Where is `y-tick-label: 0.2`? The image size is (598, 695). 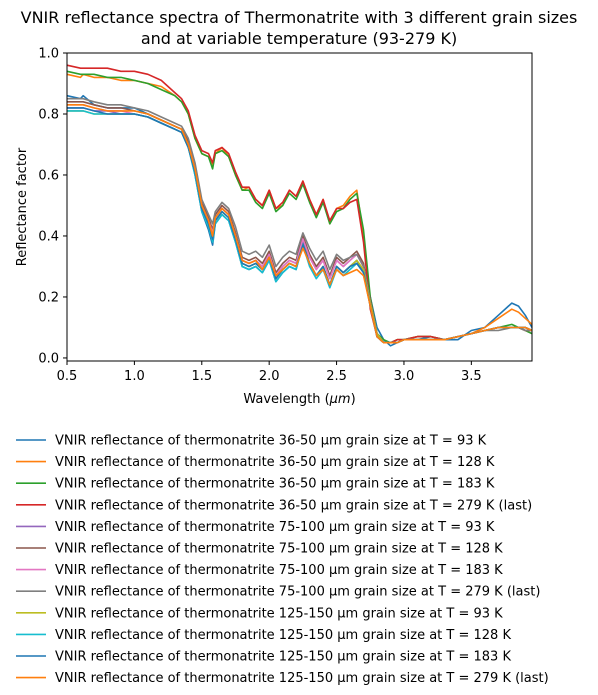 y-tick-label: 0.2 is located at coordinates (48, 297).